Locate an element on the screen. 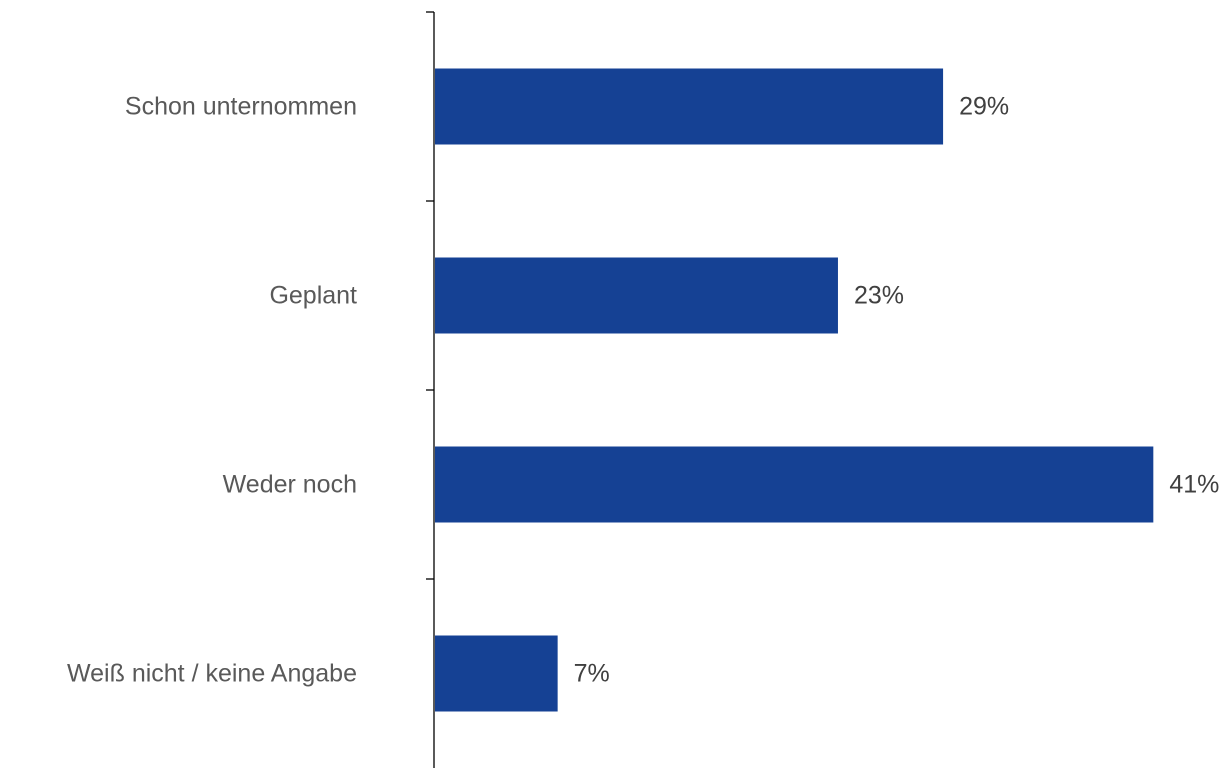 The image size is (1230, 768). data-label: 41% is located at coordinates (1194, 485).